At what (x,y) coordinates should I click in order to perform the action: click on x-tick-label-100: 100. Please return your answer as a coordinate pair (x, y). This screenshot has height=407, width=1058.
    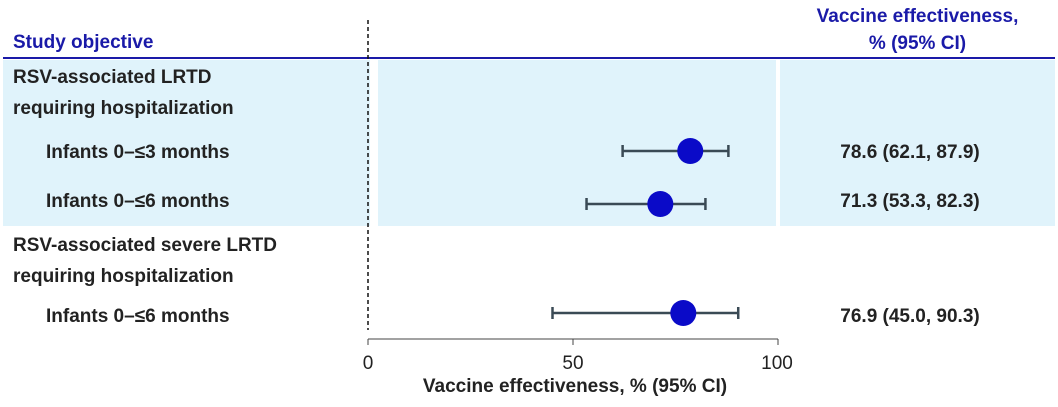
    Looking at the image, I should click on (777, 363).